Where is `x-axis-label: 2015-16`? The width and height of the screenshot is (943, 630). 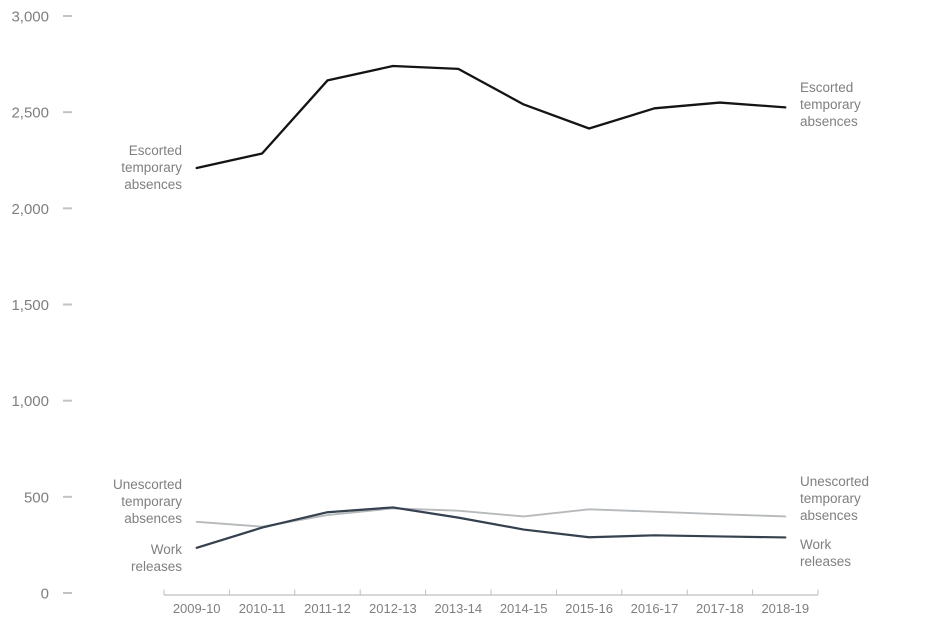 x-axis-label: 2015-16 is located at coordinates (589, 608).